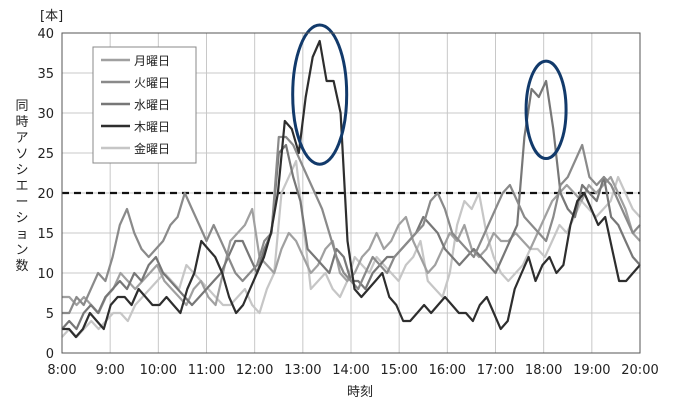  I want to click on y-tick-label: 20, so click(45, 194).